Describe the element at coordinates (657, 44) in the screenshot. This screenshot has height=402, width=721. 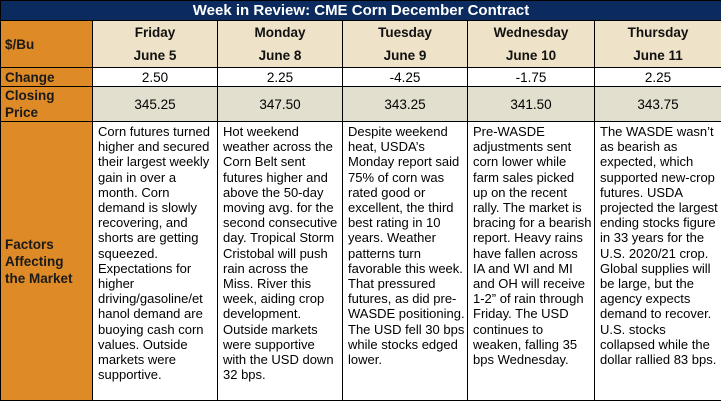
I see `day-header-thursday: Thursday June 11` at that location.